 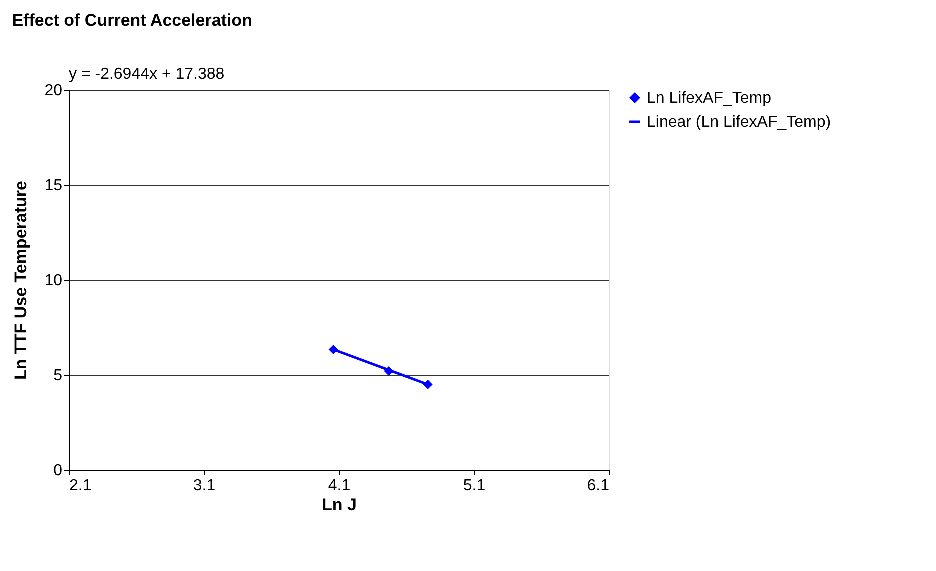 I want to click on x-tick-label: 2.1, so click(x=81, y=486).